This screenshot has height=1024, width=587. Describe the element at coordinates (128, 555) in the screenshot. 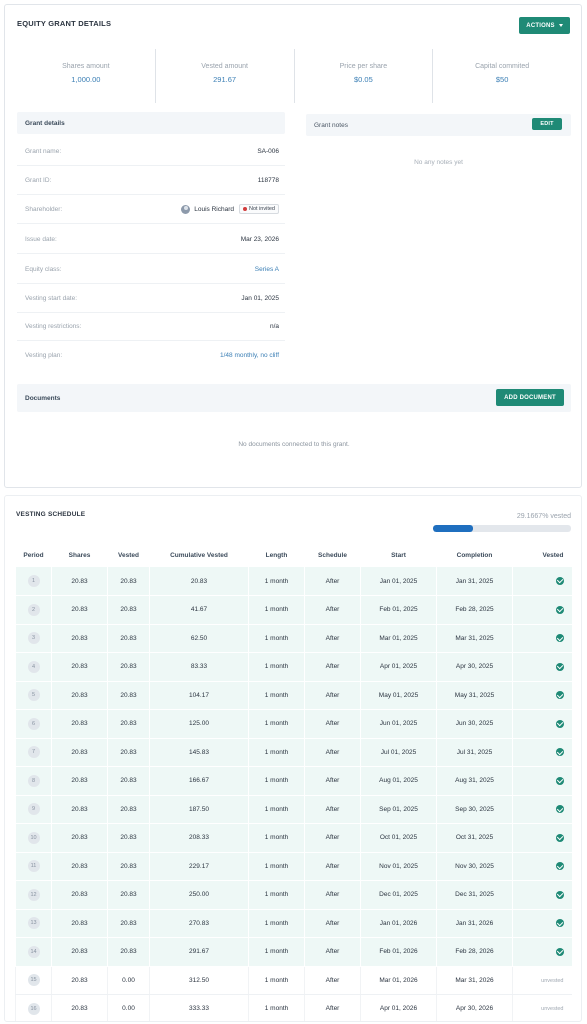

I see `column-header: Vested` at that location.